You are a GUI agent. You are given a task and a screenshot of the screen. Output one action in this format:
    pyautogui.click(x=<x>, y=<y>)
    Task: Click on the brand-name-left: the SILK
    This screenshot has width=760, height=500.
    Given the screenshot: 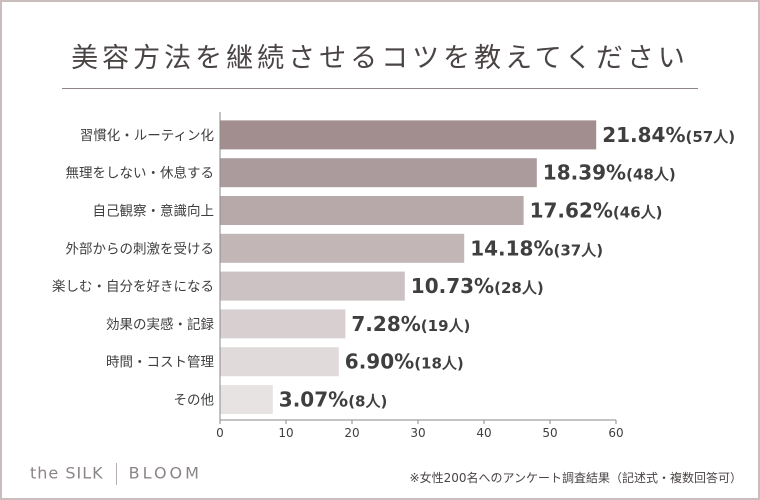 What is the action you would take?
    pyautogui.click(x=67, y=473)
    